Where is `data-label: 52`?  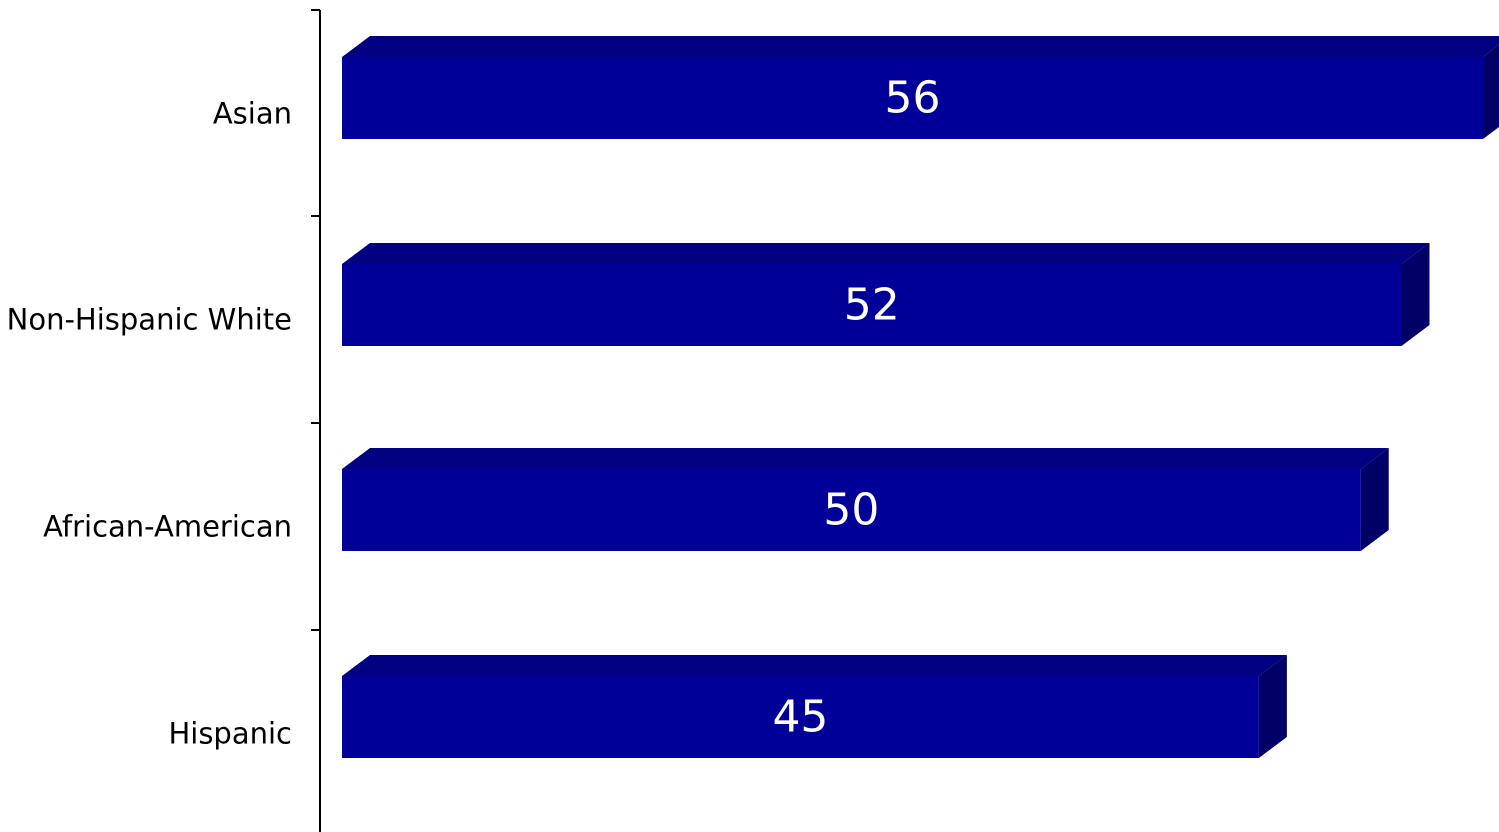
data-label: 52 is located at coordinates (872, 305).